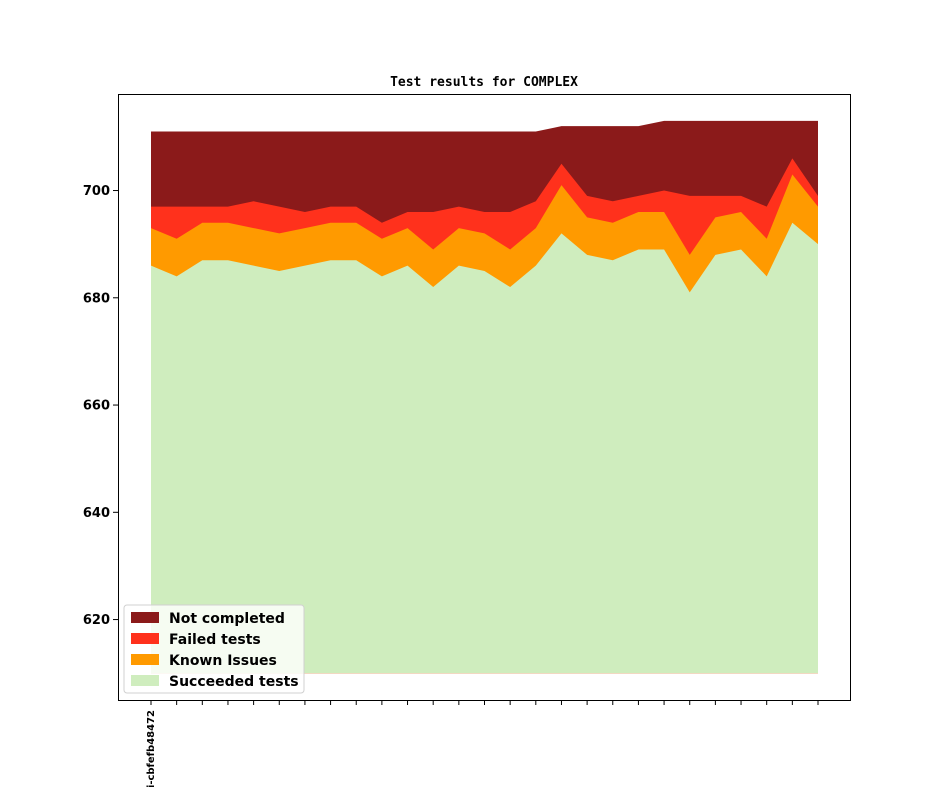 The image size is (944, 787). Describe the element at coordinates (482, 743) in the screenshot. I see `x-axis: i-cbfefb48472` at that location.